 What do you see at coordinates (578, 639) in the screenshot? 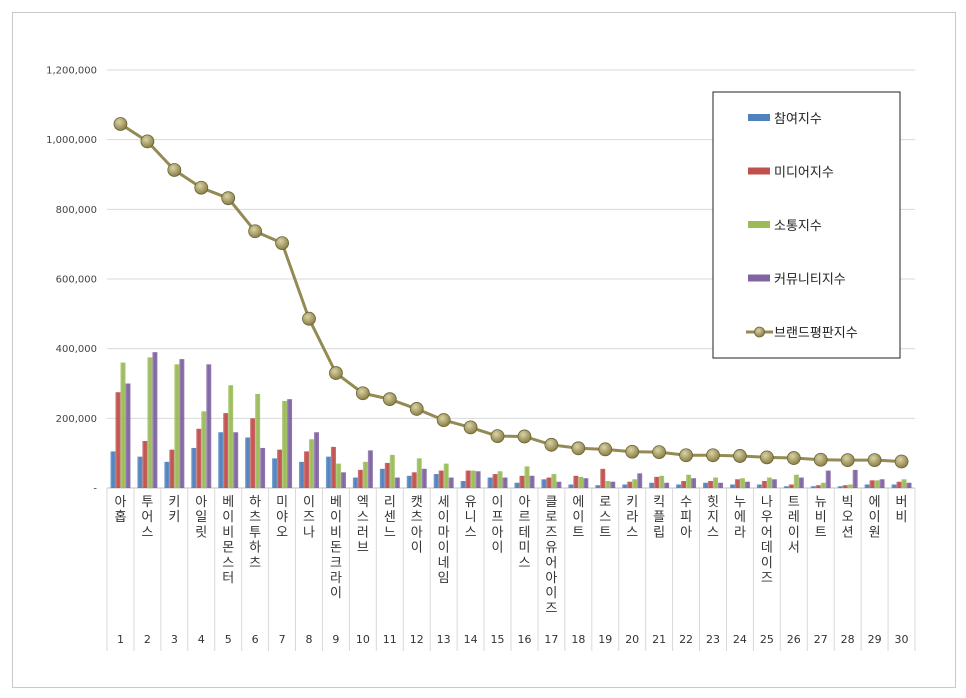
I see `rank-label: 18` at bounding box center [578, 639].